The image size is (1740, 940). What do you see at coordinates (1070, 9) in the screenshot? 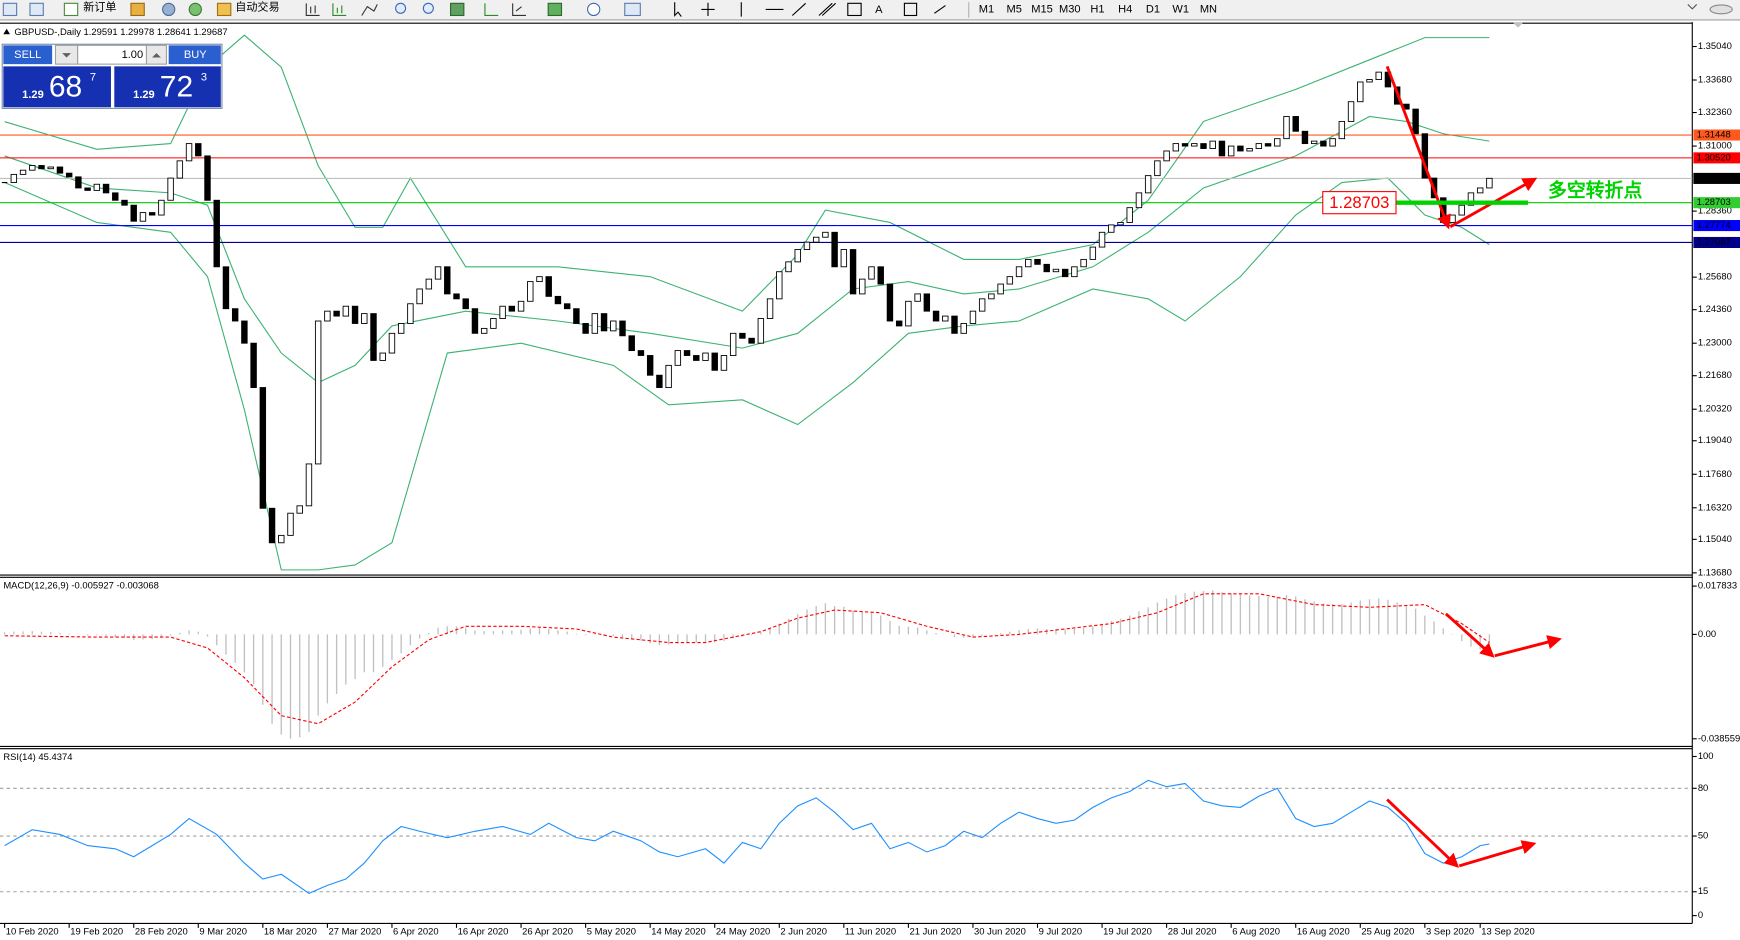
I see `timeframe-button: M30` at bounding box center [1070, 9].